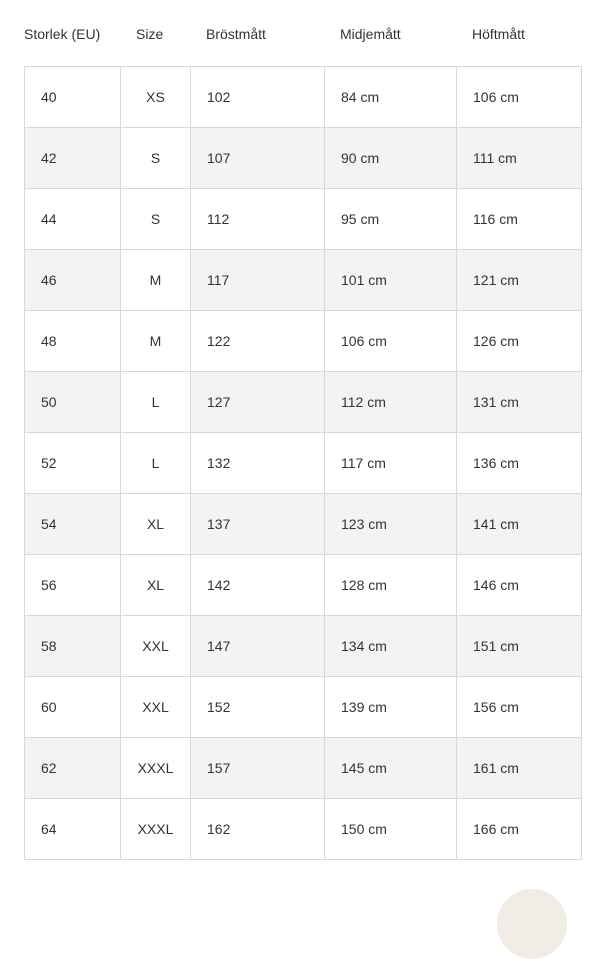  What do you see at coordinates (390, 524) in the screenshot?
I see `cell-waist: 123 cm` at bounding box center [390, 524].